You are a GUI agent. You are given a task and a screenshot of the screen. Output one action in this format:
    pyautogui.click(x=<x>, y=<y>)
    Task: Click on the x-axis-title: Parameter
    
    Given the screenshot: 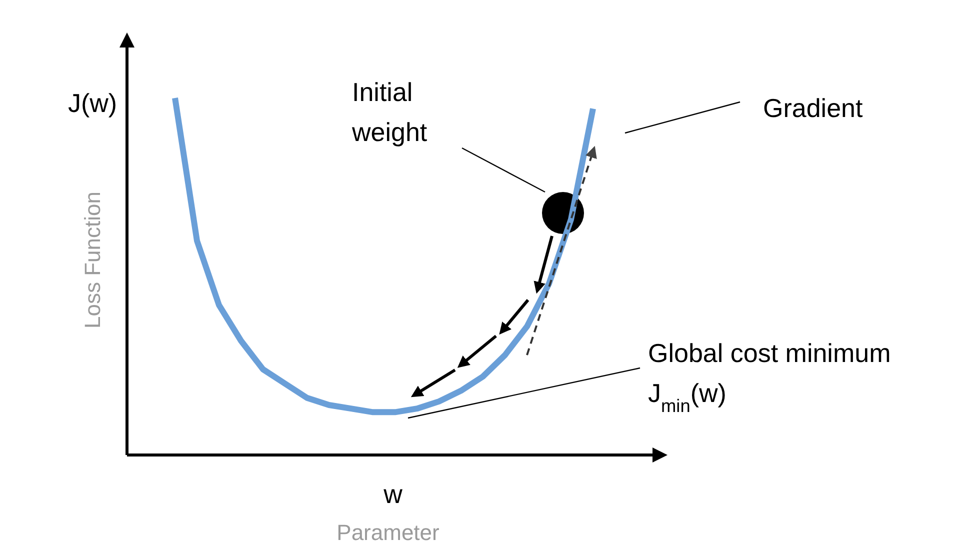 What is the action you would take?
    pyautogui.click(x=388, y=532)
    